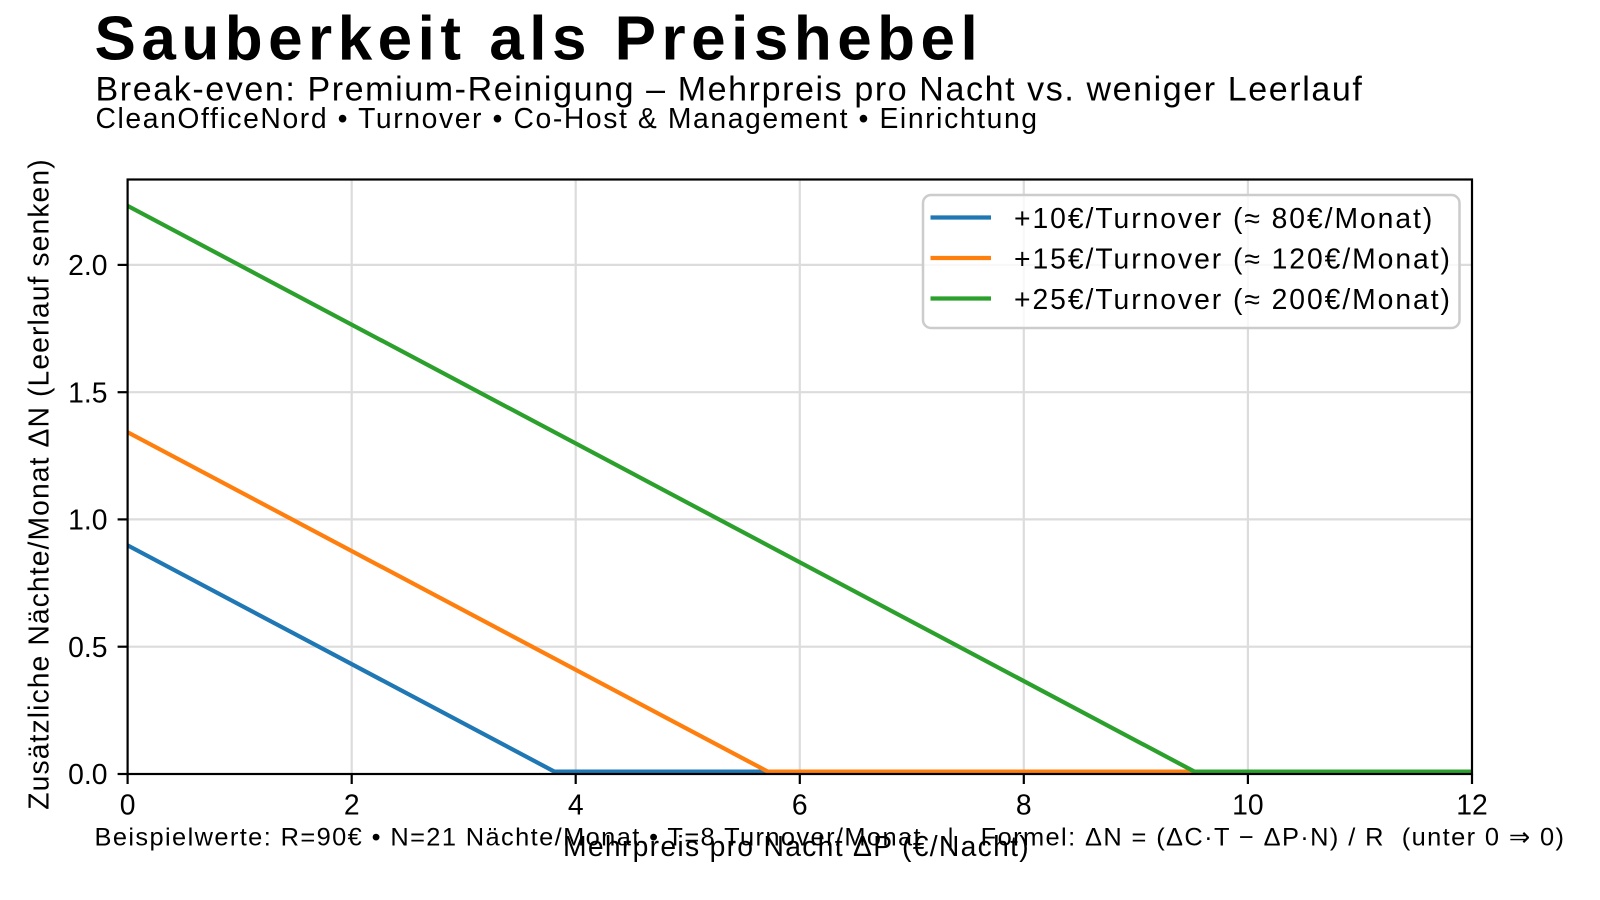 The height and width of the screenshot is (900, 1600). I want to click on svg-text: 1.5, so click(87, 392).